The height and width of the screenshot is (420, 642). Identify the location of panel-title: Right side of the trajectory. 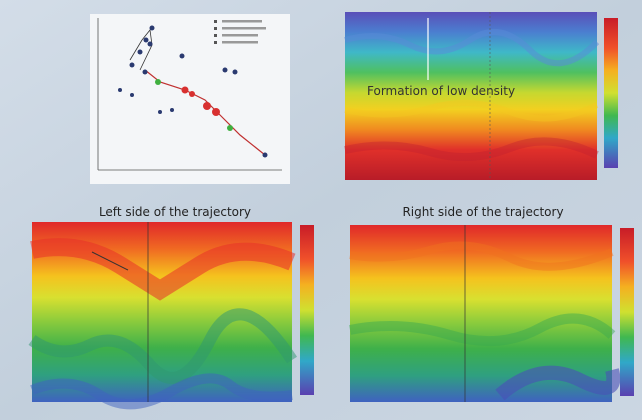
(482, 212).